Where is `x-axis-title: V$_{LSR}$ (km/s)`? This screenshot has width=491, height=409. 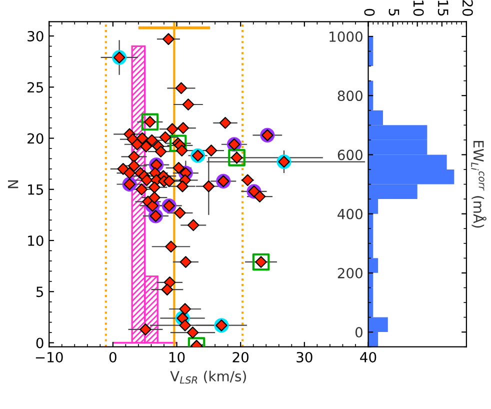 x-axis-title: V$_{LSR}$ (km/s) is located at coordinates (208, 377).